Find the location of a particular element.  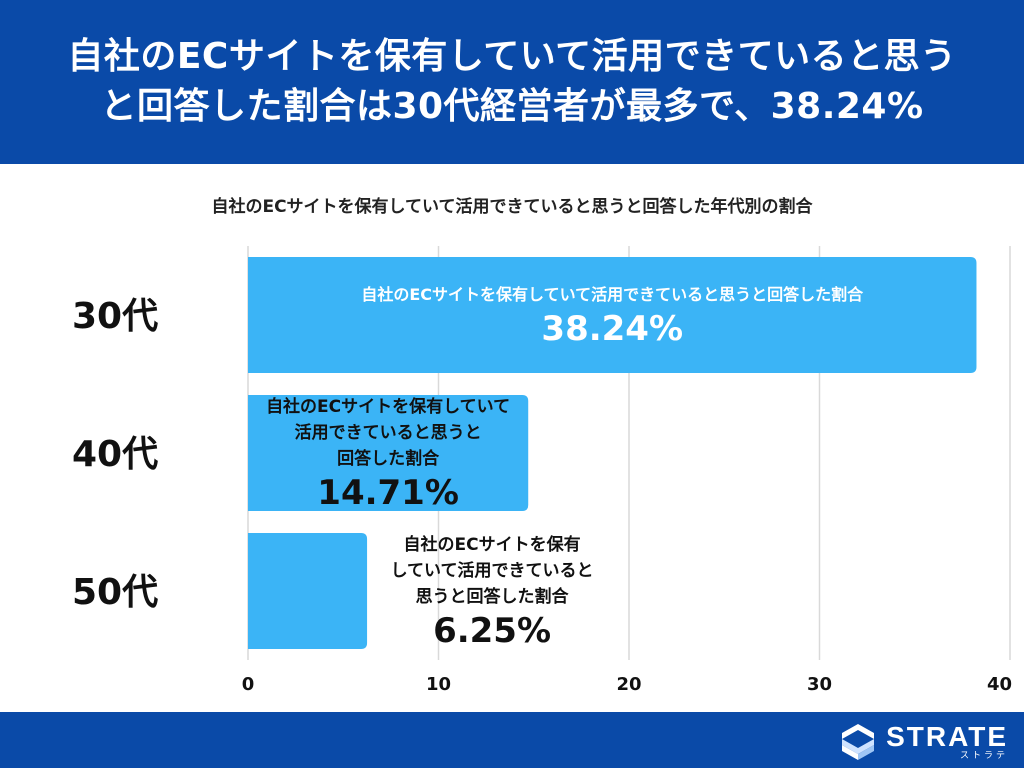

logo-text: STRATE is located at coordinates (947, 736).